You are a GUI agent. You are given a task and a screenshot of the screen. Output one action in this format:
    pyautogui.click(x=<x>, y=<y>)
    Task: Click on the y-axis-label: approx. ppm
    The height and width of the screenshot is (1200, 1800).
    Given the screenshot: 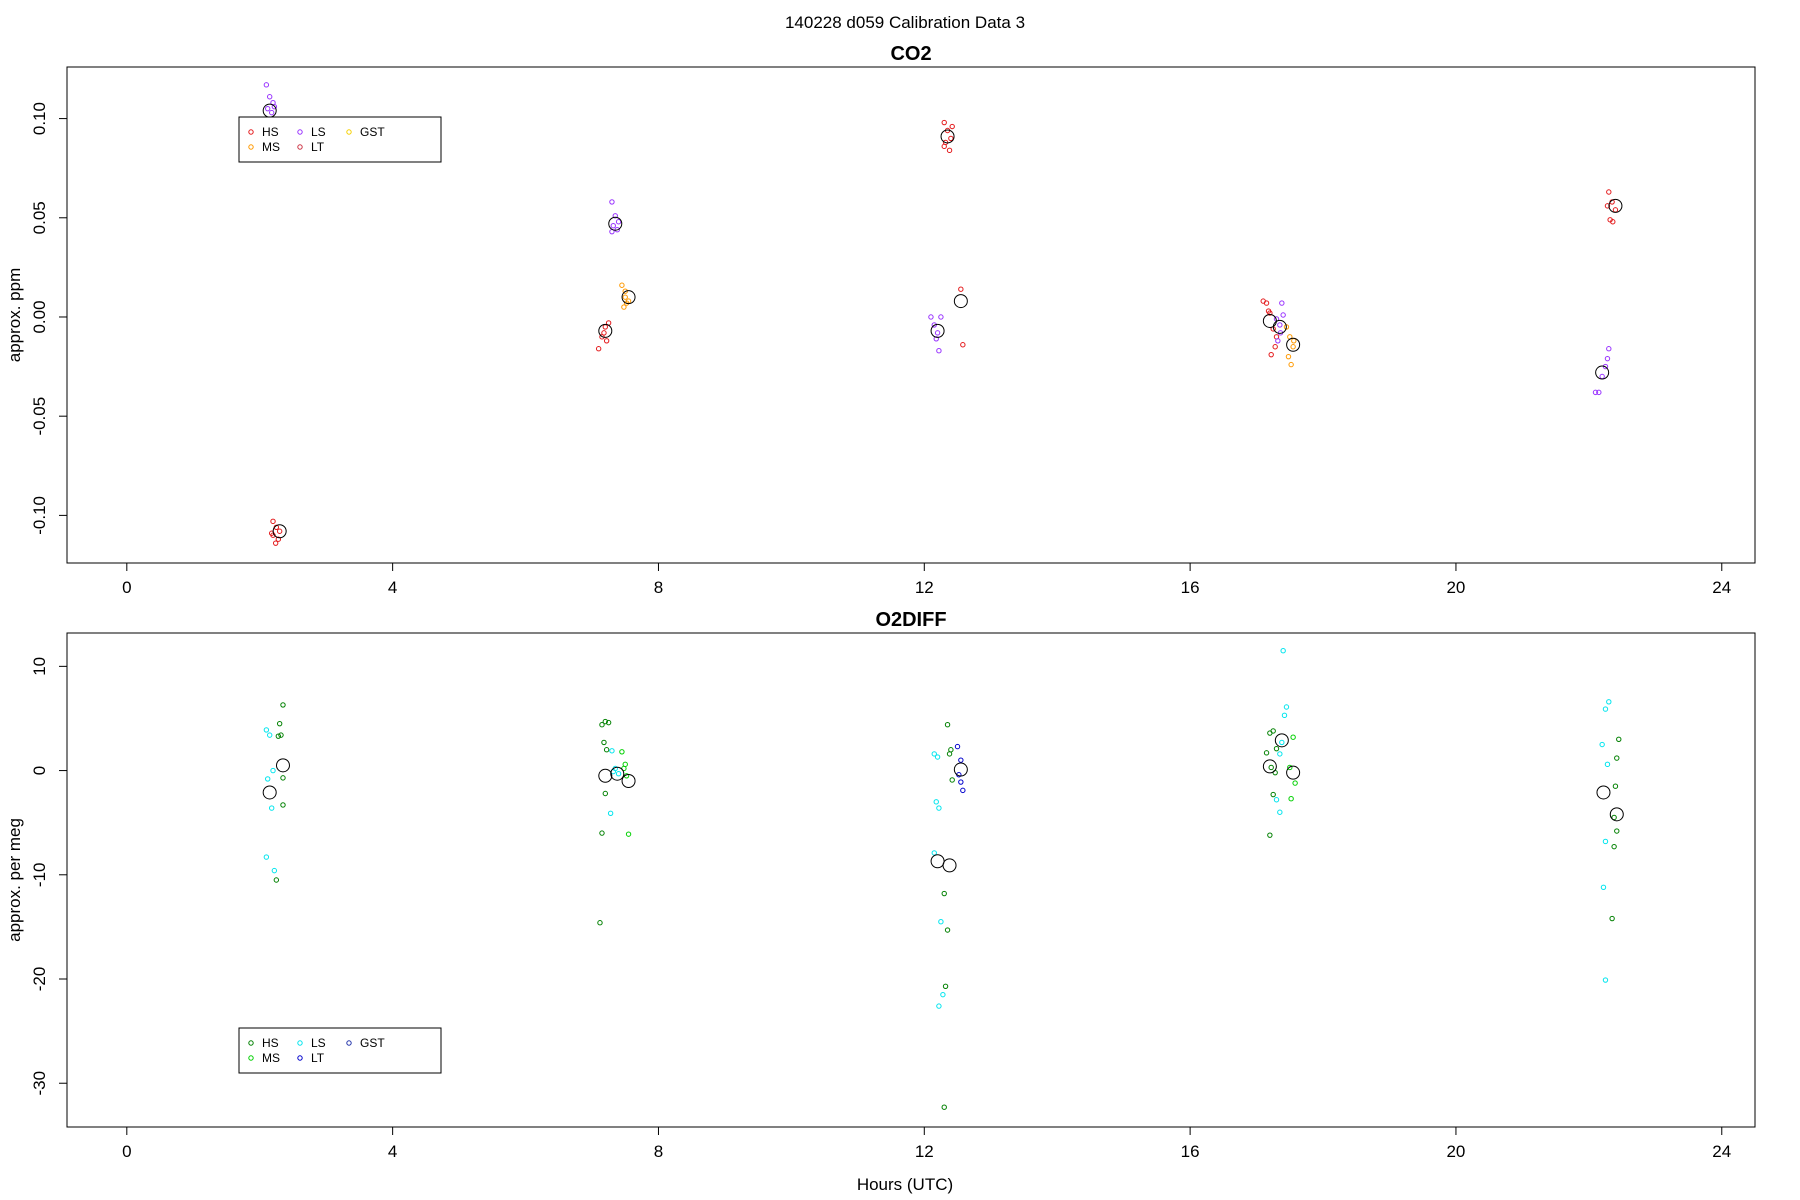 What is the action you would take?
    pyautogui.click(x=14, y=315)
    